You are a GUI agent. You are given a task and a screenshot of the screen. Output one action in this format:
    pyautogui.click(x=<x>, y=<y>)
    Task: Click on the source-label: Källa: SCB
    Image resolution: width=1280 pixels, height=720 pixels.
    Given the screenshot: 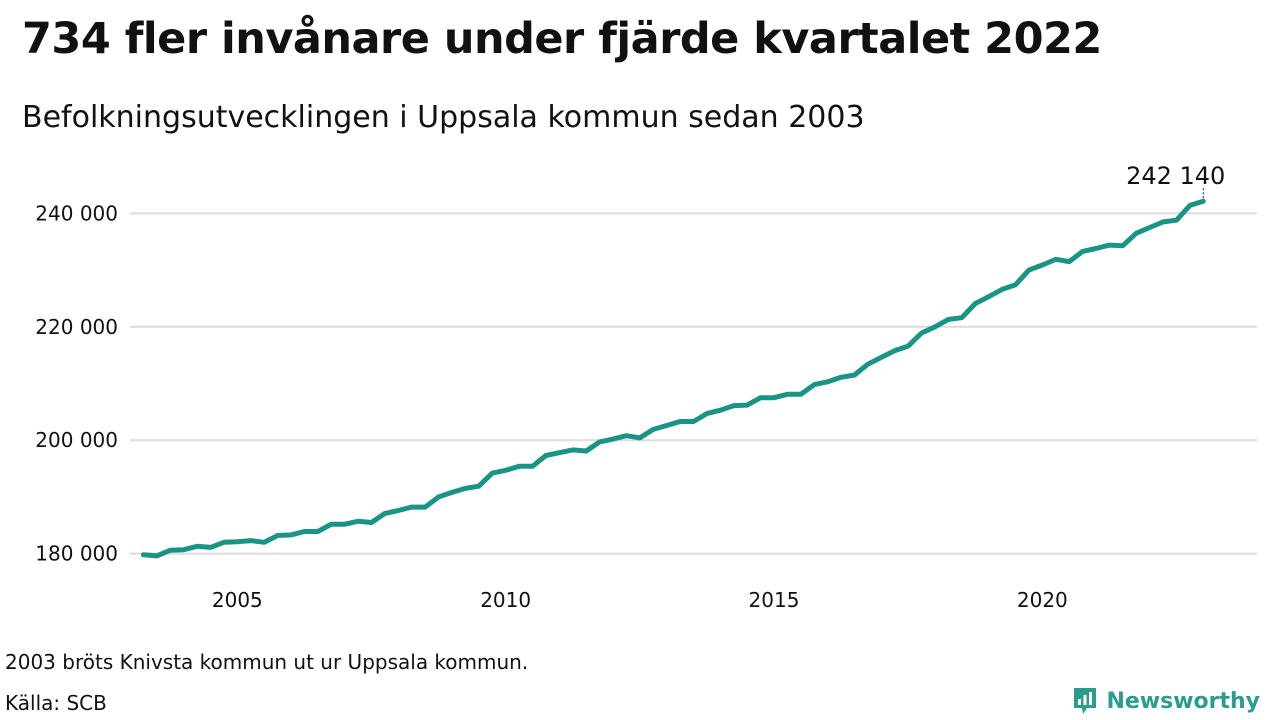 What is the action you would take?
    pyautogui.click(x=56, y=703)
    